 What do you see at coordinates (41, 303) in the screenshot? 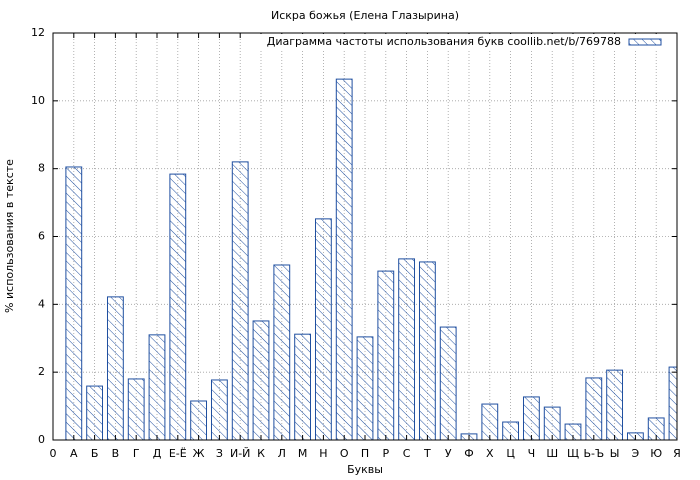
I see `y-tick-label: 4` at bounding box center [41, 303].